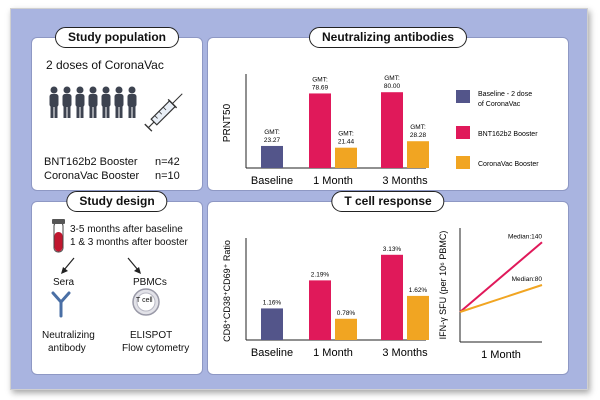  I want to click on study-design-illustration, so click(105, 268).